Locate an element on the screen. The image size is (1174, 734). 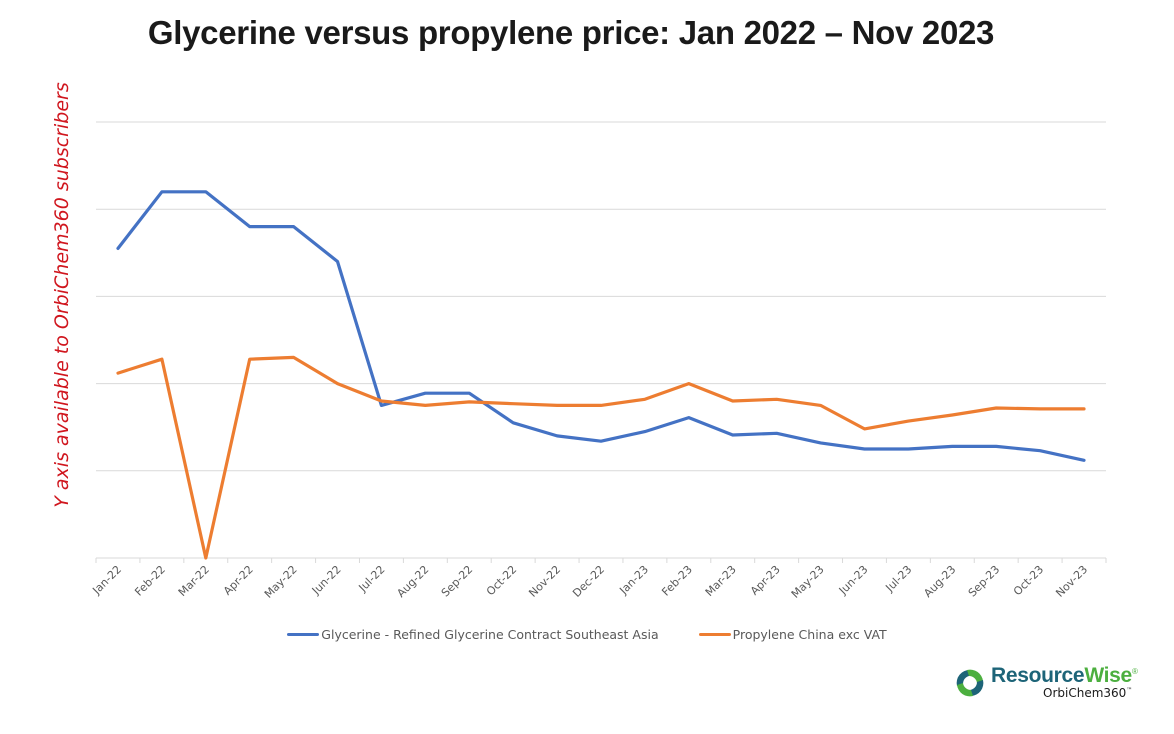
logo-wordmark: ResourceWise® is located at coordinates (1064, 675).